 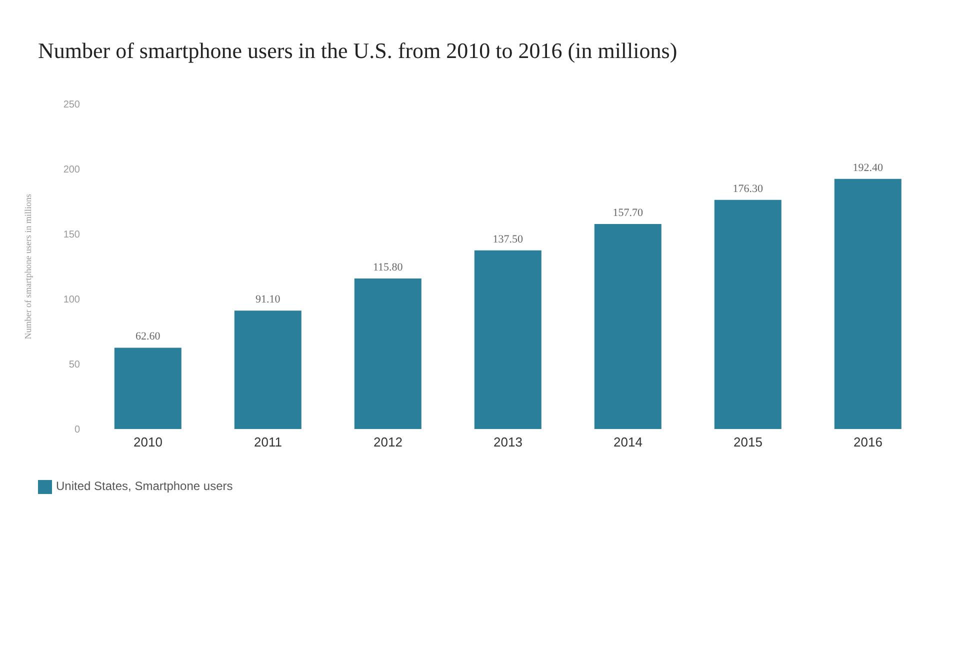 I want to click on y-tick-label: 50, so click(x=74, y=365).